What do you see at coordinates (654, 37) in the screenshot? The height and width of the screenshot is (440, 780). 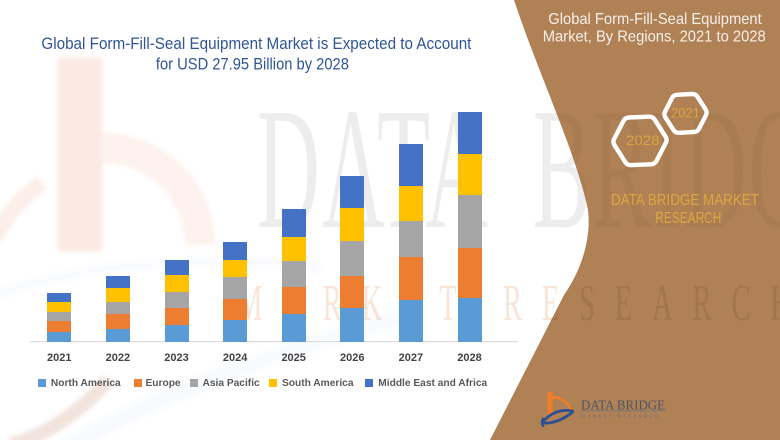 I see `svg-text:Market, By Regions, 2021 to 20: Market, By Regions, 2021 to 2028` at bounding box center [654, 37].